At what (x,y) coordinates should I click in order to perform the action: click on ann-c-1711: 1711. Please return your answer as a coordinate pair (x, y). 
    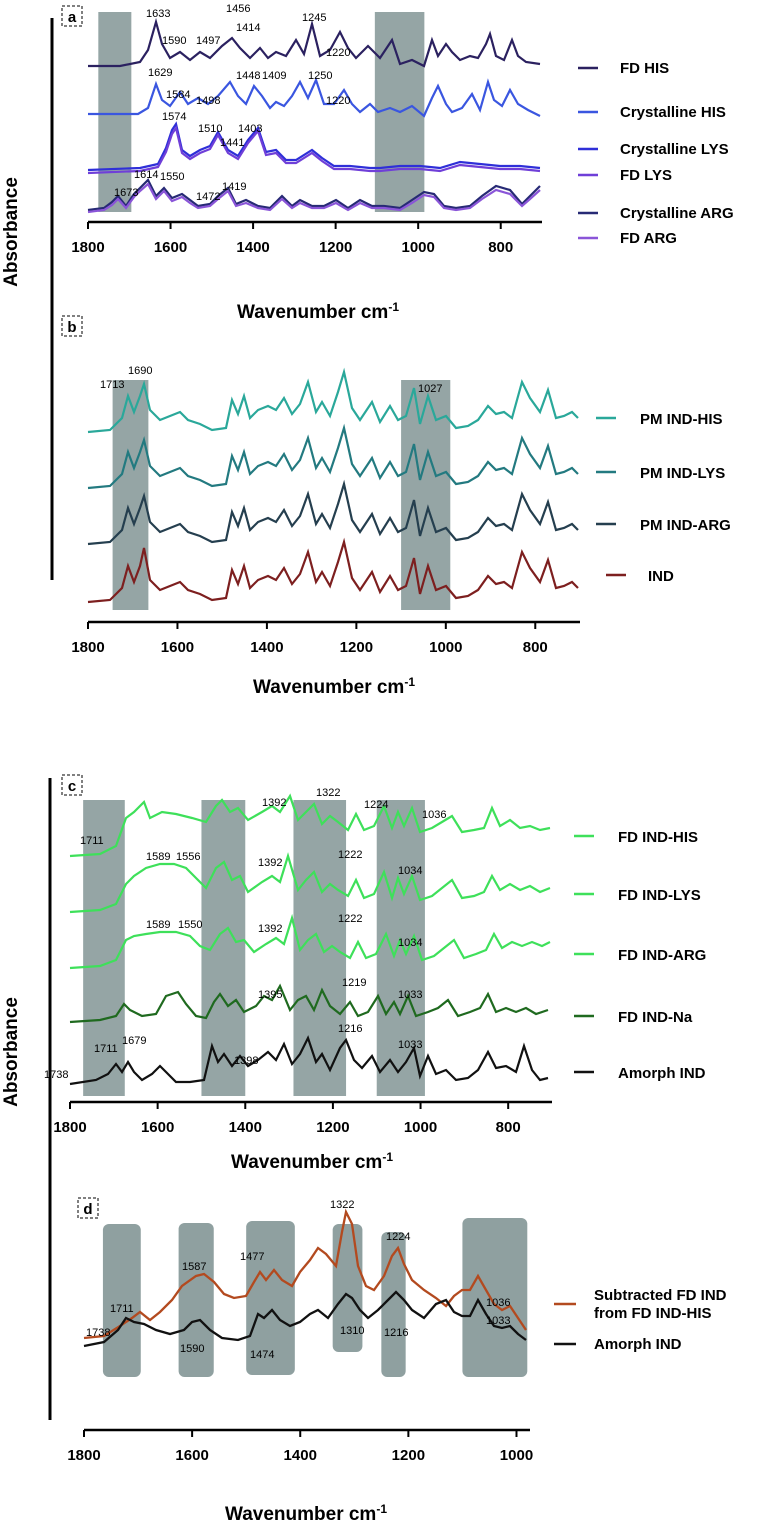
    Looking at the image, I should click on (92, 841).